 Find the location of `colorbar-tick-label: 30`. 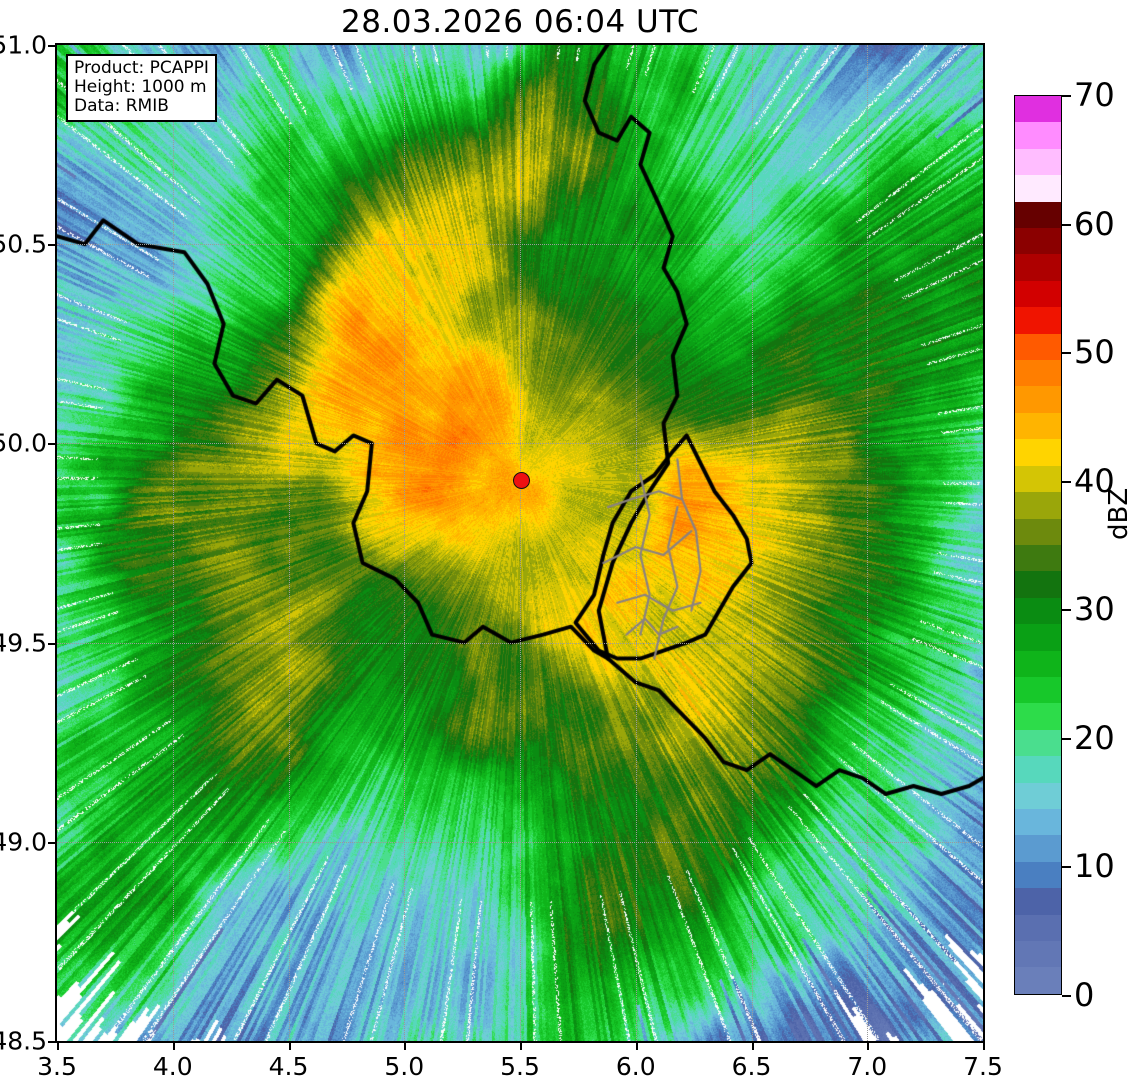

colorbar-tick-label: 30 is located at coordinates (1094, 609).